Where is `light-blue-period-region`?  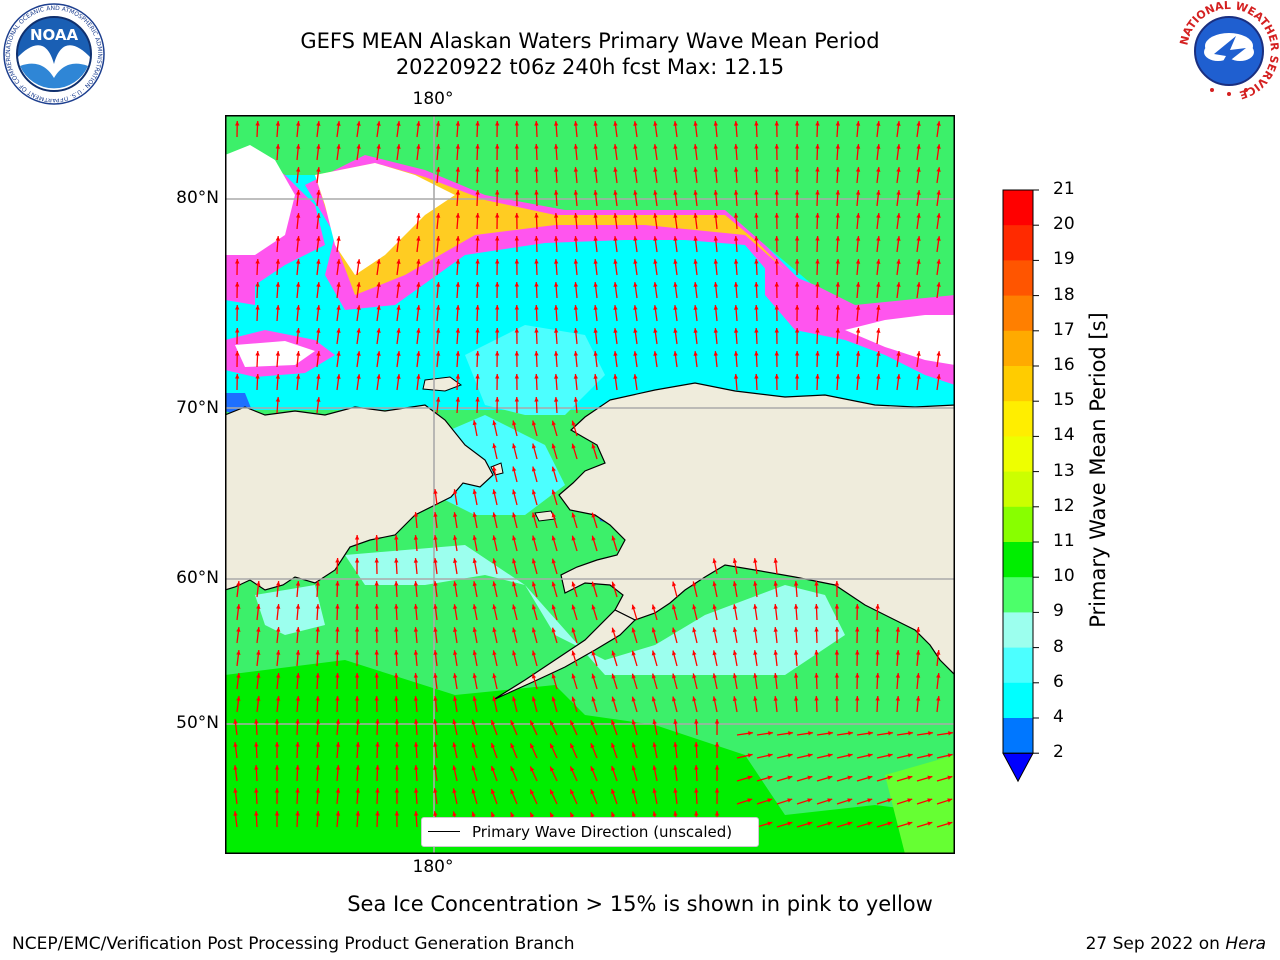
light-blue-period-region is located at coordinates (535, 370).